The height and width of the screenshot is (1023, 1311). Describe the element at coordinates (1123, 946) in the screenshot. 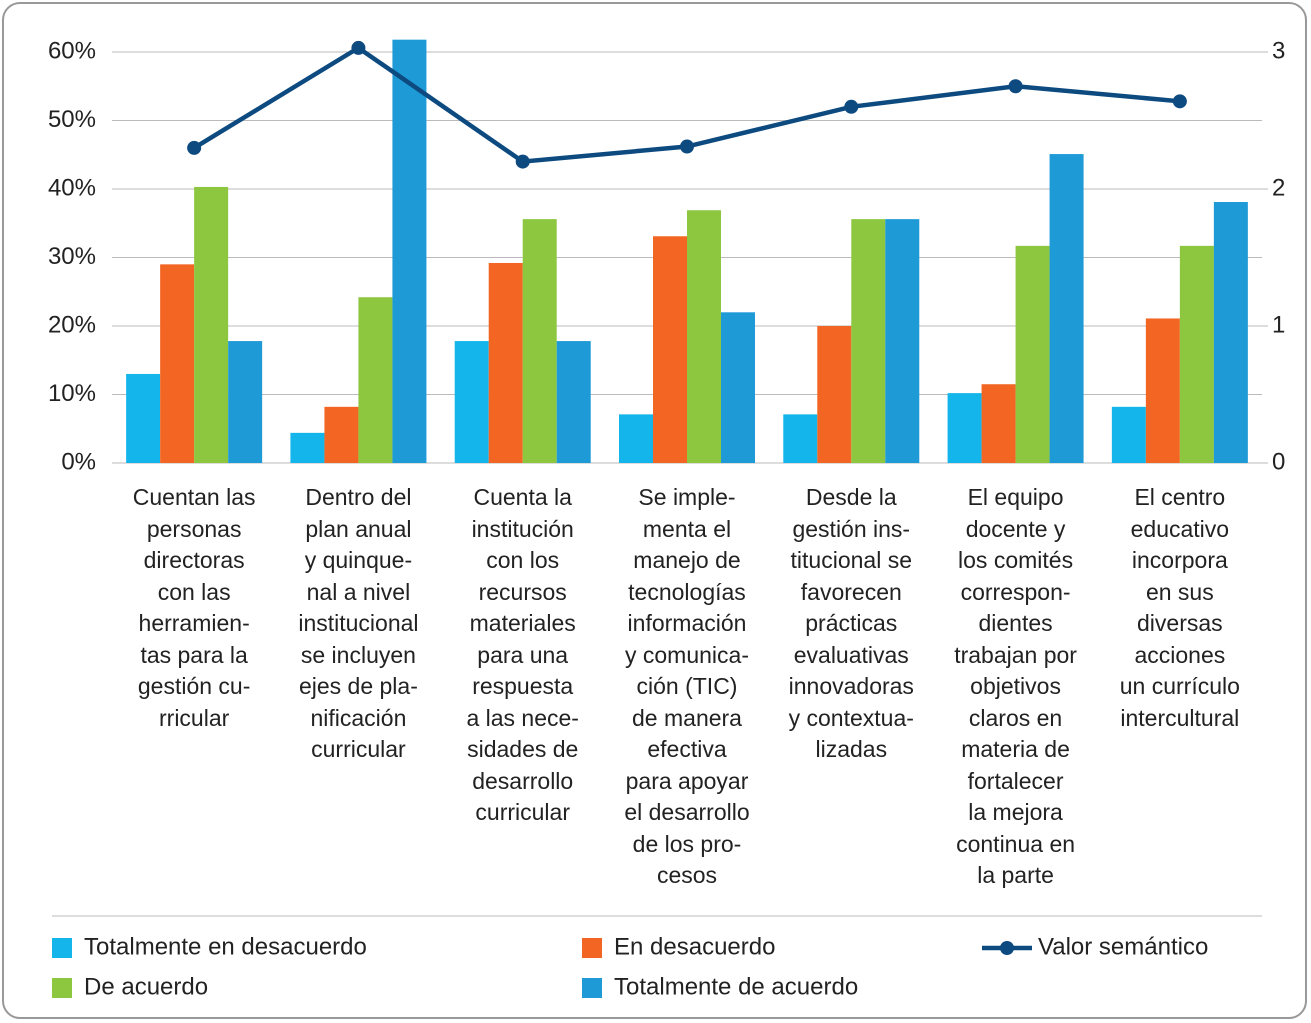

I see `legend-label: Valor semántico` at that location.